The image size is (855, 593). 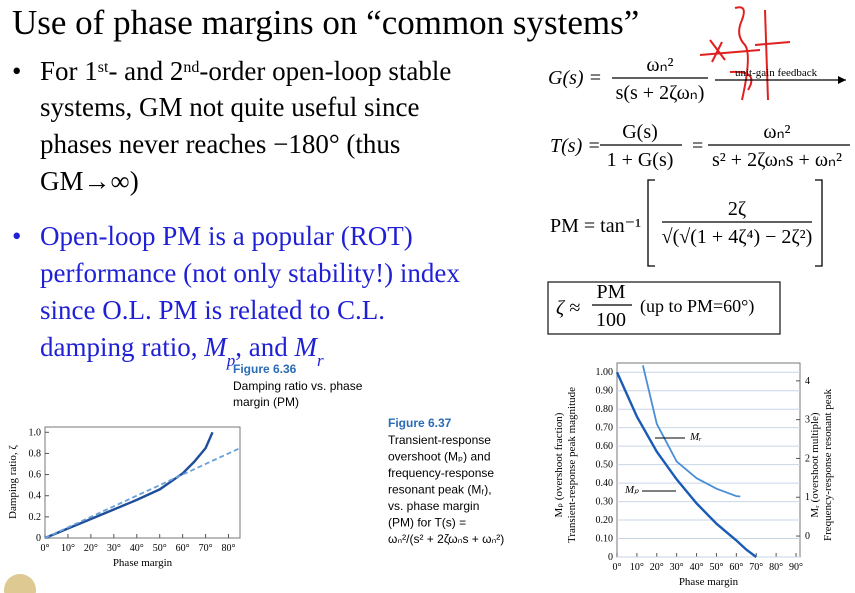 I want to click on figure-caption: (PM) for T(s) =, so click(x=427, y=523).